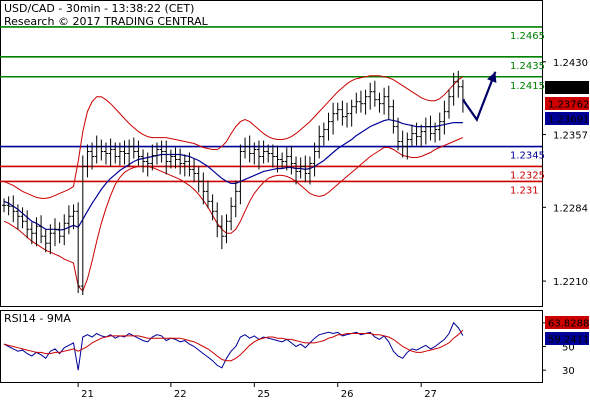  I want to click on rsi-panel-title: RSI14 - 9MA, so click(37, 318).